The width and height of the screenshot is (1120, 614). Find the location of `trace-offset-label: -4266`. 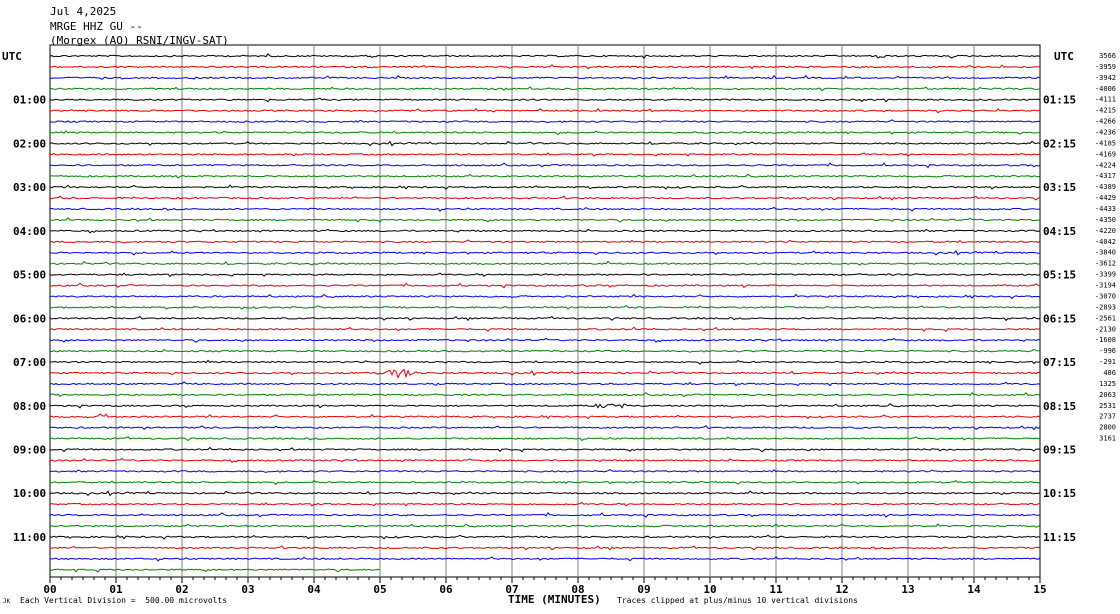

trace-offset-label: -4266 is located at coordinates (1105, 122).